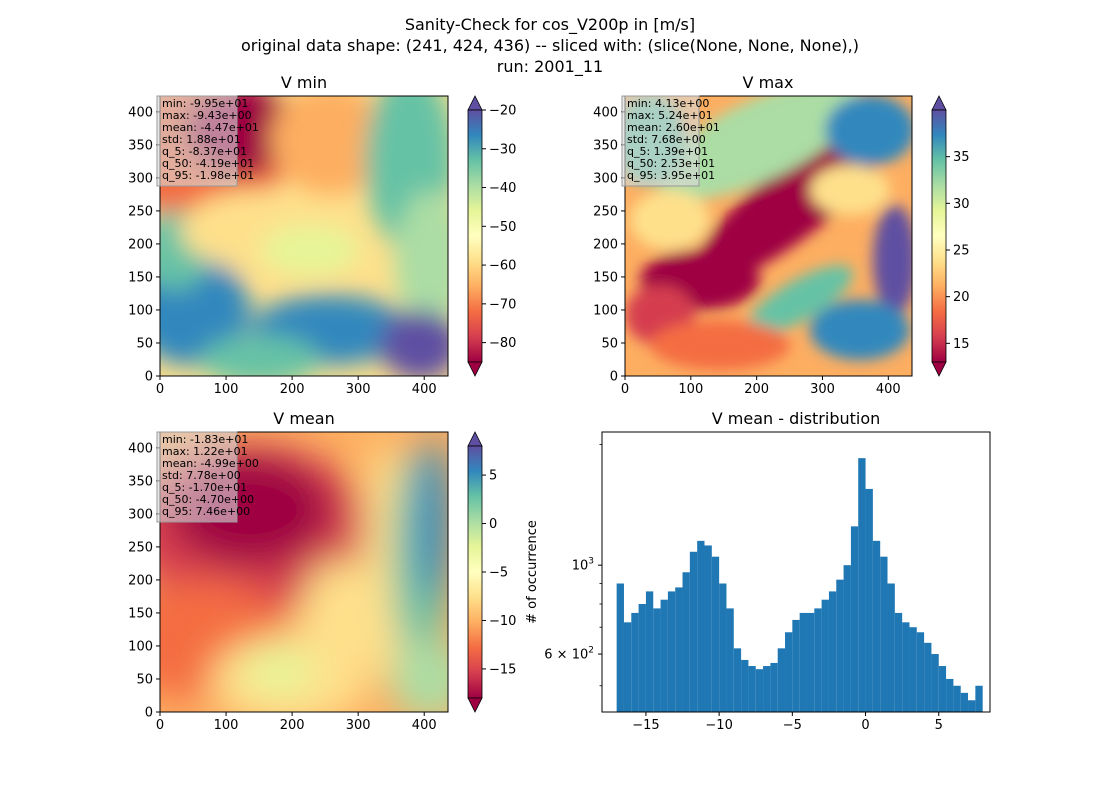 The height and width of the screenshot is (800, 1100). What do you see at coordinates (493, 476) in the screenshot?
I see `colorbar-tick-label: 5` at bounding box center [493, 476].